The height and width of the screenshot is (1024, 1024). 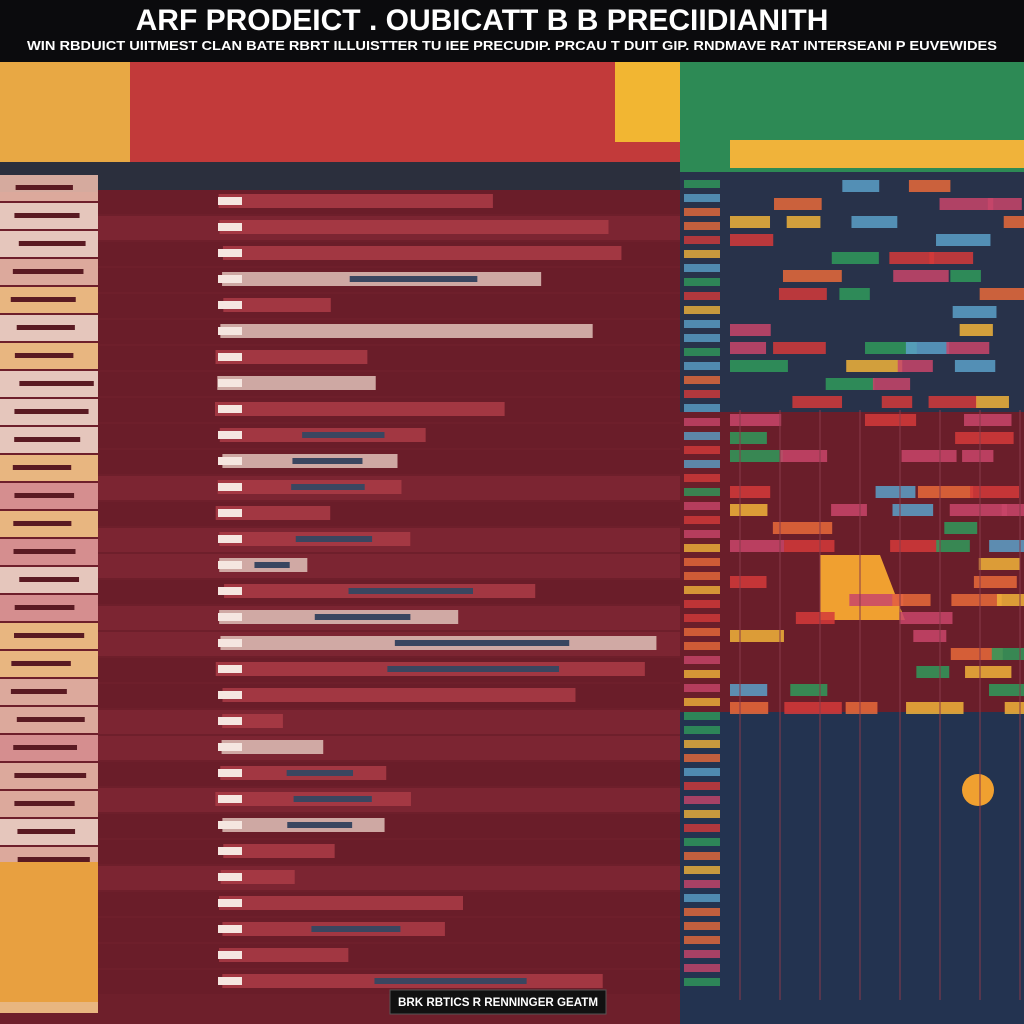 I want to click on footer-label: BRK RBTICS R RENNINGER GEATM, so click(x=498, y=1002).